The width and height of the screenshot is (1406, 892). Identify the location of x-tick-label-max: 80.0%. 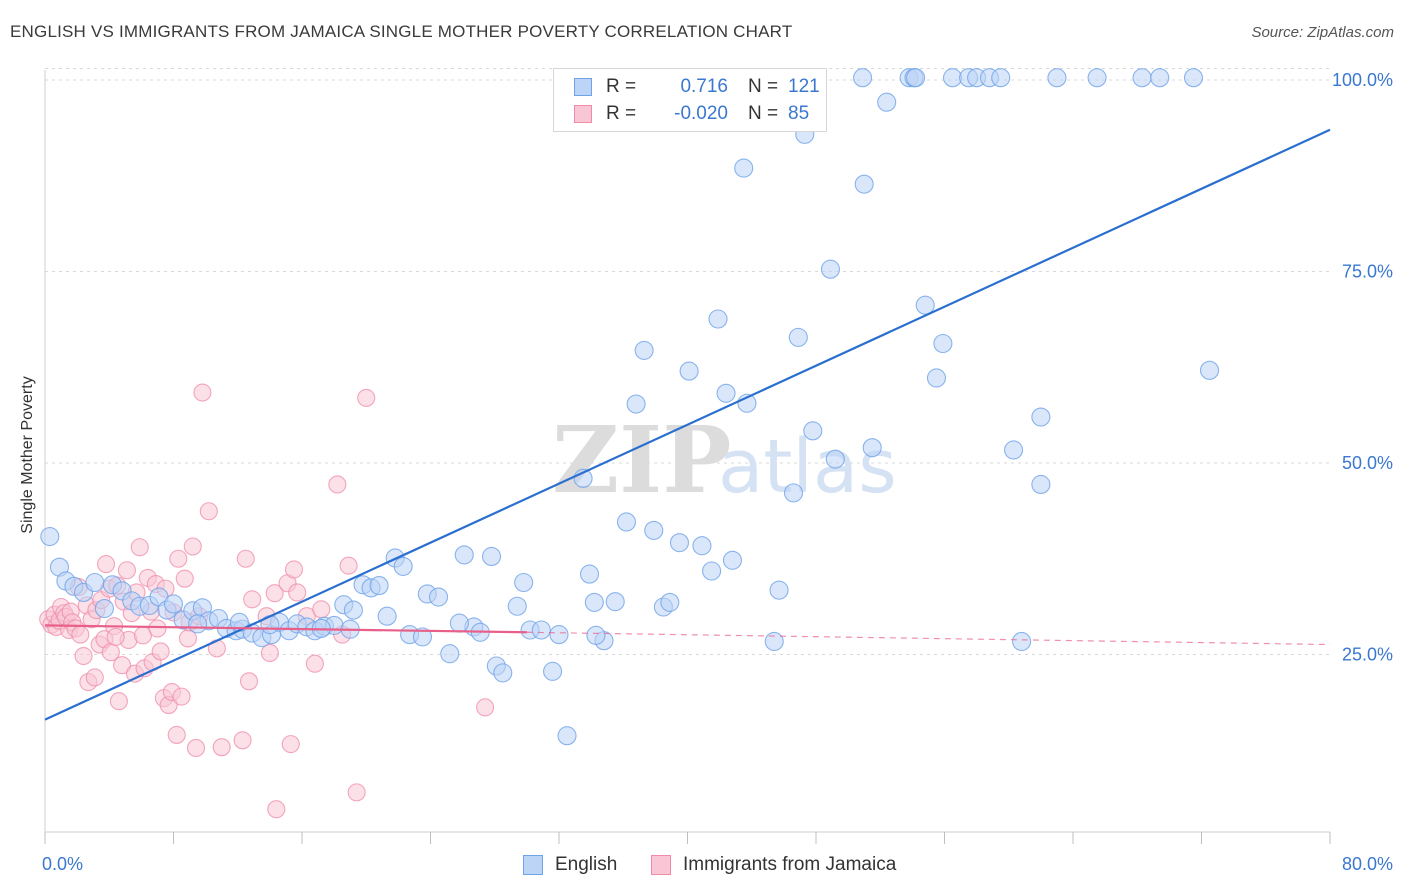
(1367, 864).